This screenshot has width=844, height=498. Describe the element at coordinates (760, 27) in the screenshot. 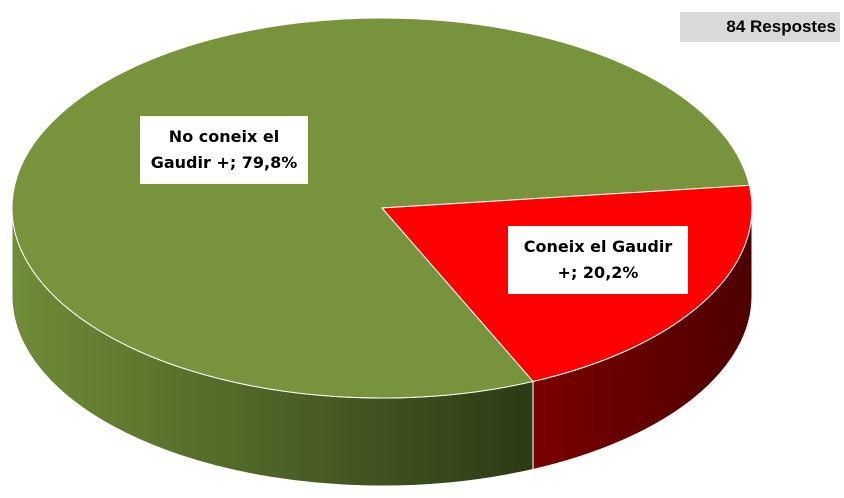

I see `responses-count: 84 Respostes` at that location.